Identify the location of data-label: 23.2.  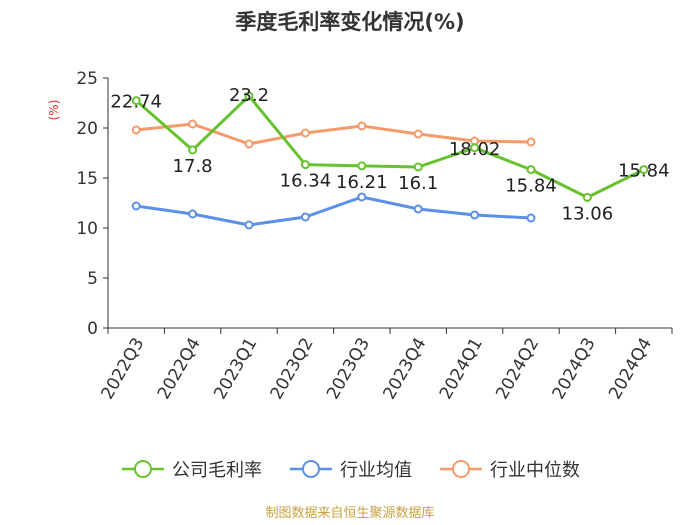
(249, 95).